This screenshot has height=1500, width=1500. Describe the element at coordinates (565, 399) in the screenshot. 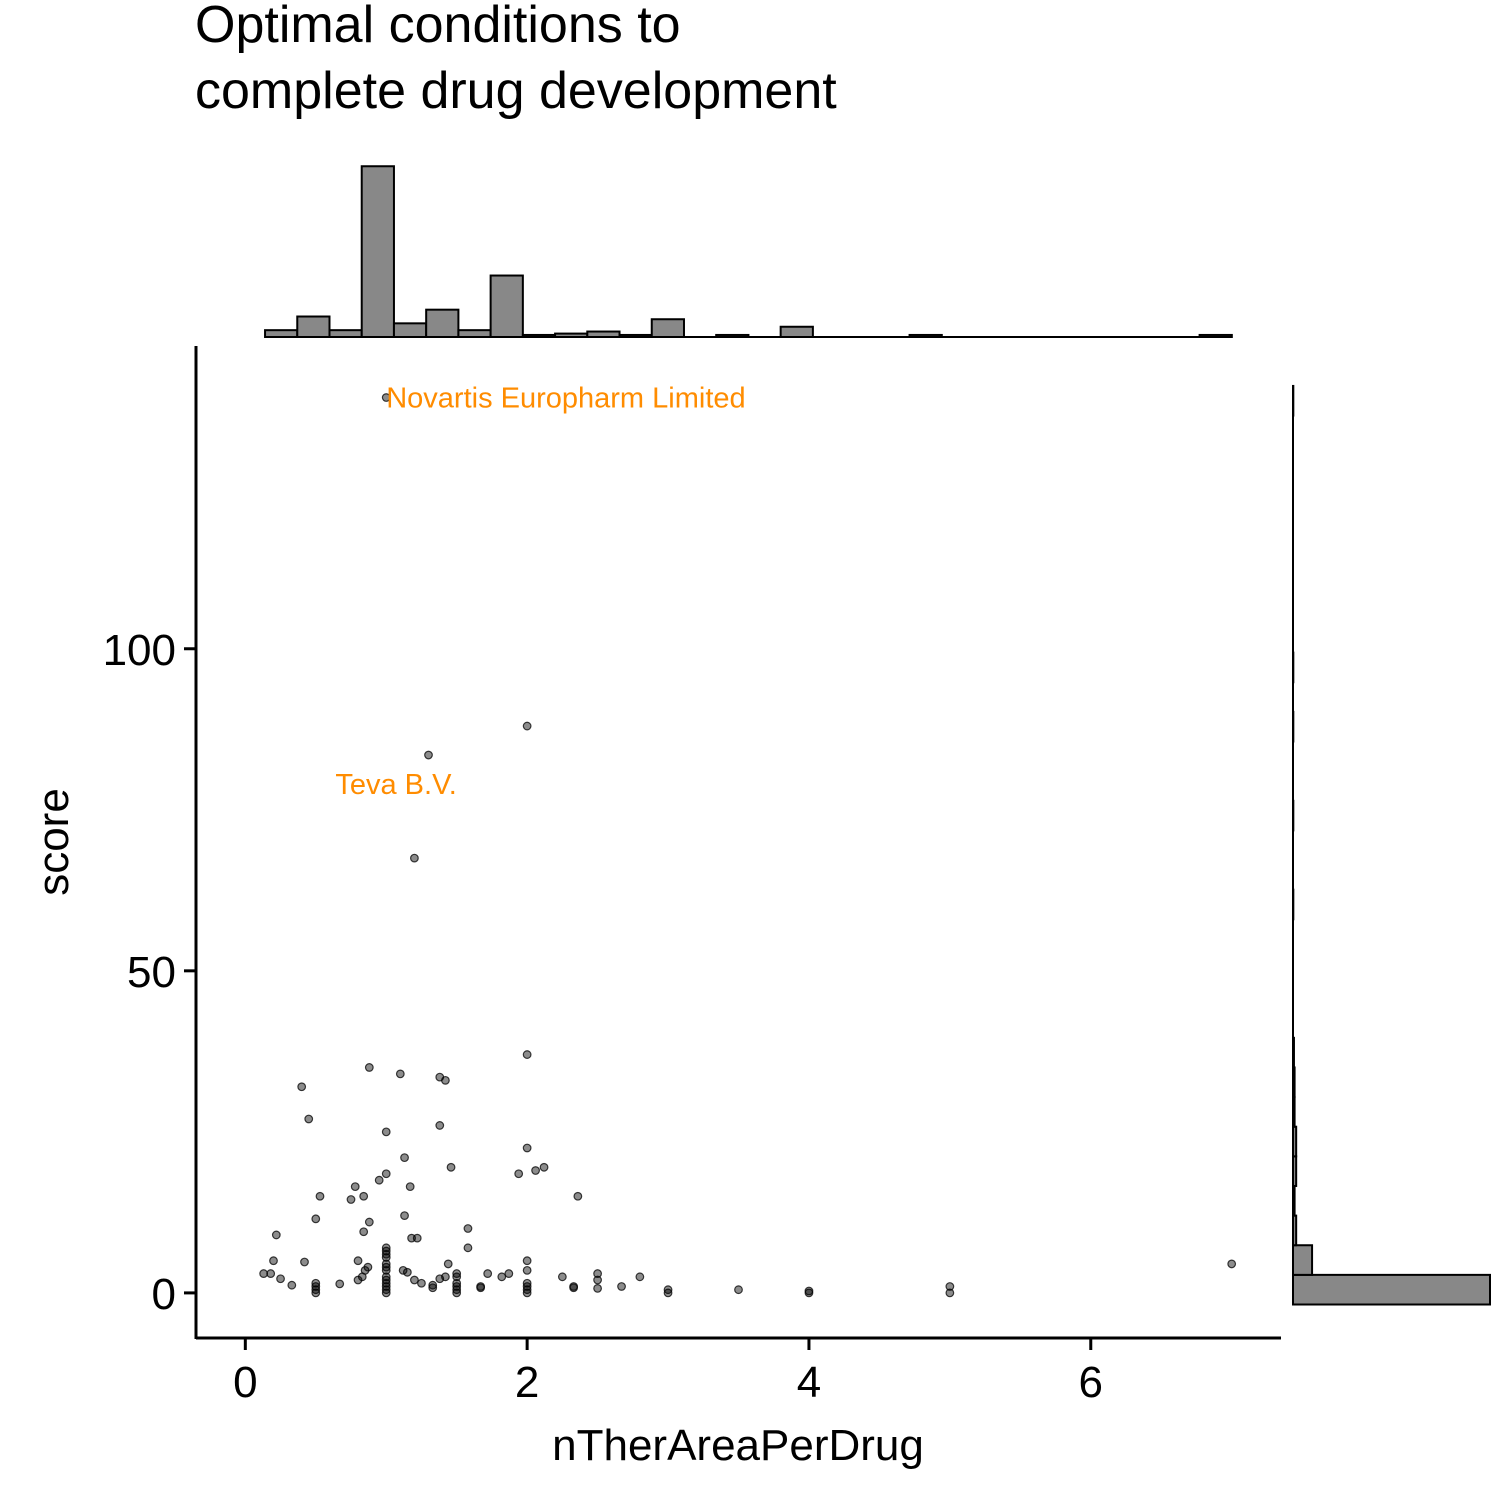

I see `annotation-label: Novartis Europharm Limited` at that location.